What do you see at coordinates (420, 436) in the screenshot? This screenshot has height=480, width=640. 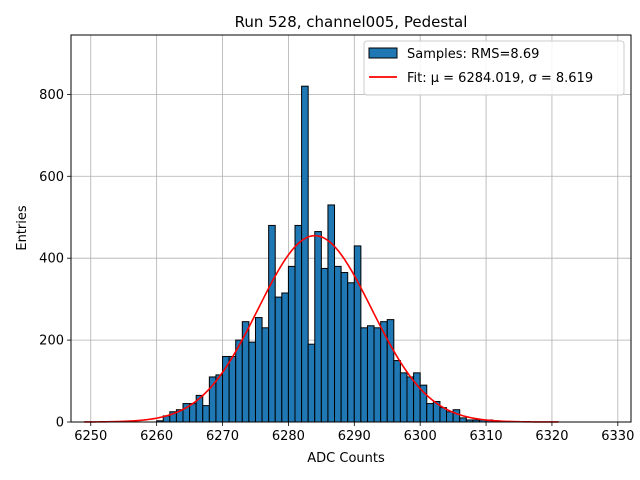 I see `x-tick-label: 6300` at bounding box center [420, 436].